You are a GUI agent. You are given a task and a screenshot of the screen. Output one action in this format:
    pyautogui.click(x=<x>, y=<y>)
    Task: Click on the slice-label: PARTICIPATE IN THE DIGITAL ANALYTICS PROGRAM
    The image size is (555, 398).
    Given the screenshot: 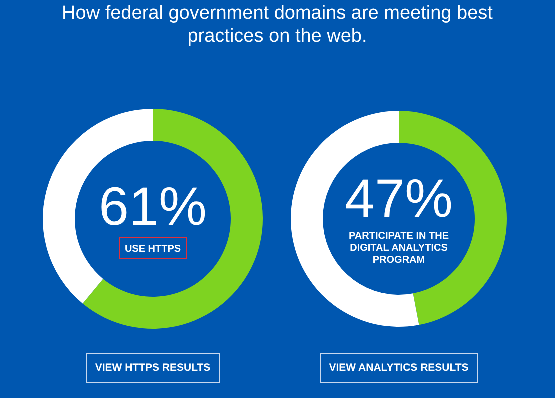 What is the action you would take?
    pyautogui.click(x=399, y=249)
    